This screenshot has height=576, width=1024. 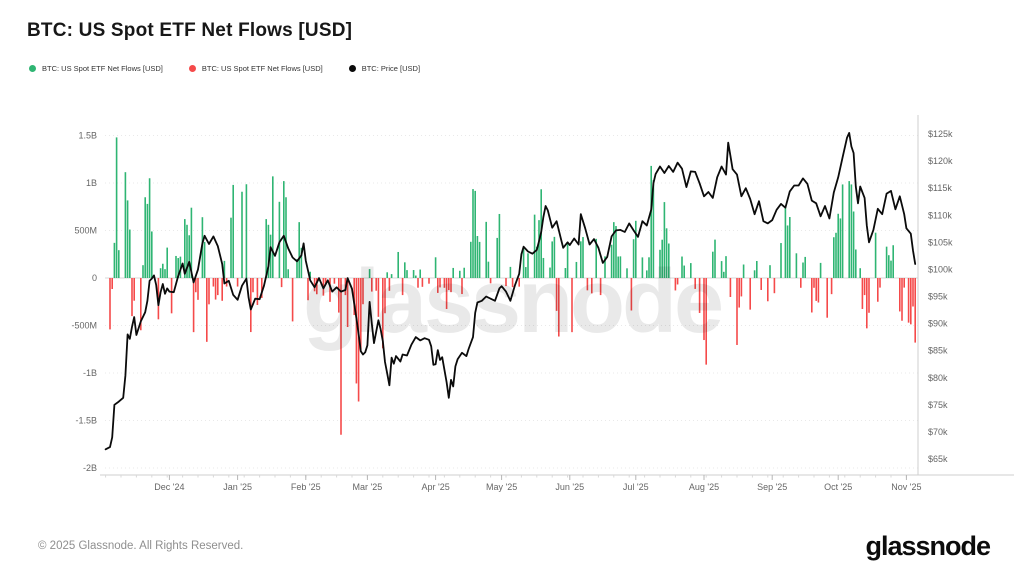 What do you see at coordinates (190, 30) in the screenshot?
I see `page-title: BTC: US Spot ETF Net Flows [USD]` at bounding box center [190, 30].